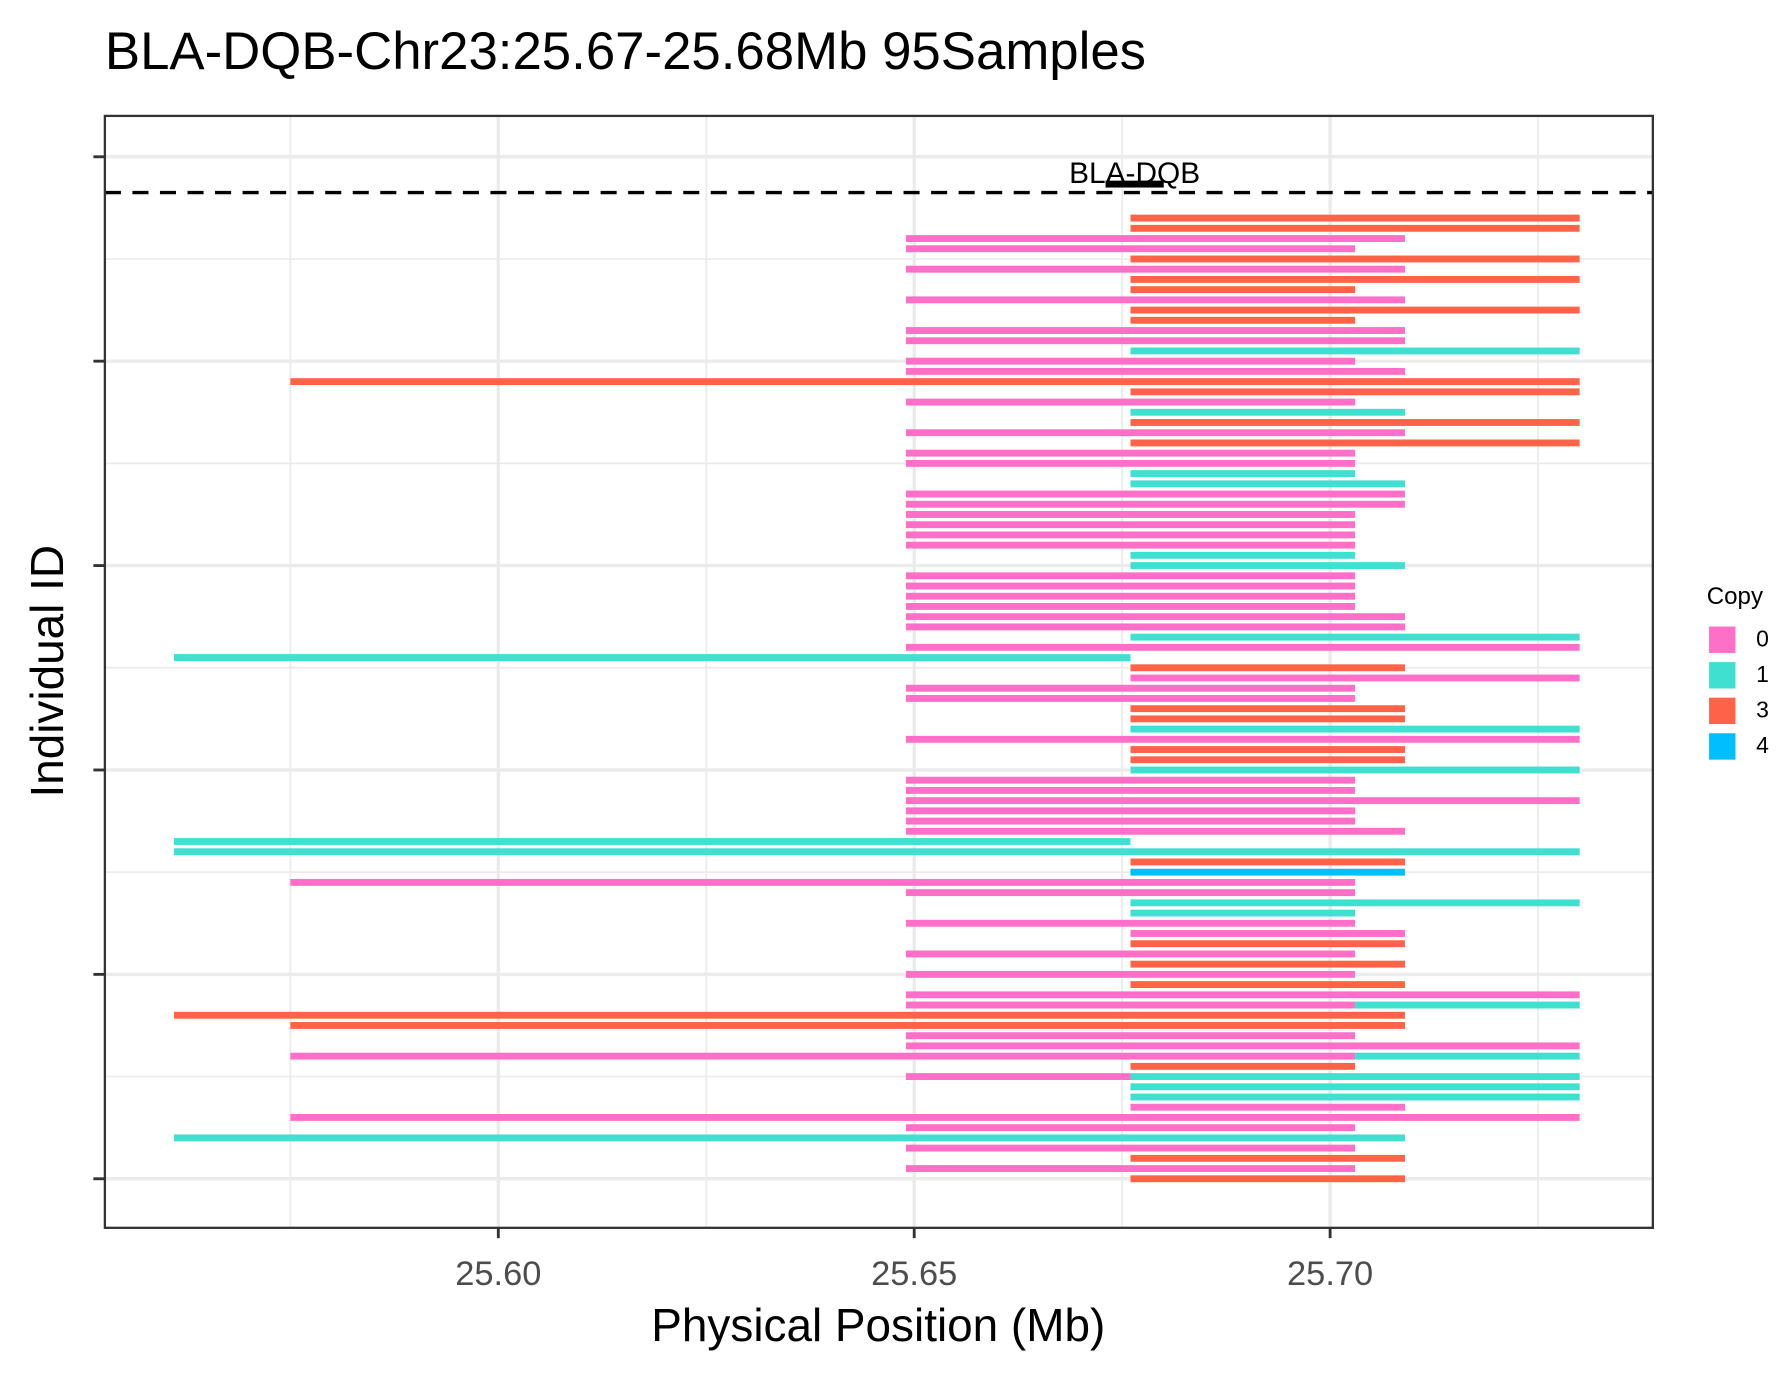  Describe the element at coordinates (1134, 184) in the screenshot. I see `gene-bar` at that location.